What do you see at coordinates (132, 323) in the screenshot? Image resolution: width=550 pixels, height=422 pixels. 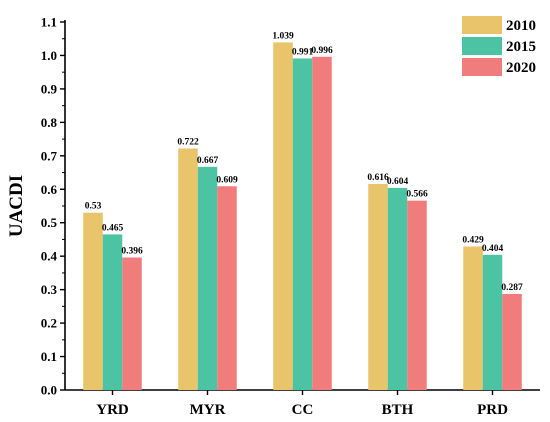 I see `bar-yrd-2020` at bounding box center [132, 323].